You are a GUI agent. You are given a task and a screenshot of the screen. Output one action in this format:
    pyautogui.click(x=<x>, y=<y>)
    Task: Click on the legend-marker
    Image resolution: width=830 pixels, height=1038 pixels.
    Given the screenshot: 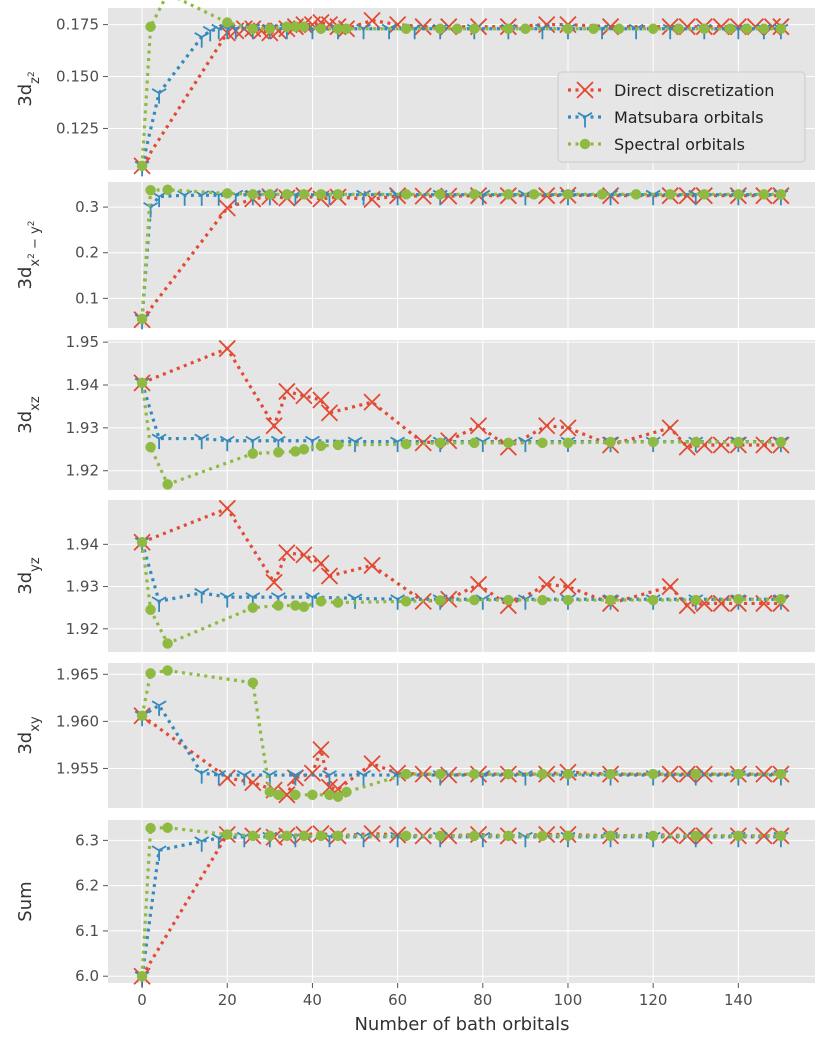 What is the action you would take?
    pyautogui.click(x=585, y=120)
    